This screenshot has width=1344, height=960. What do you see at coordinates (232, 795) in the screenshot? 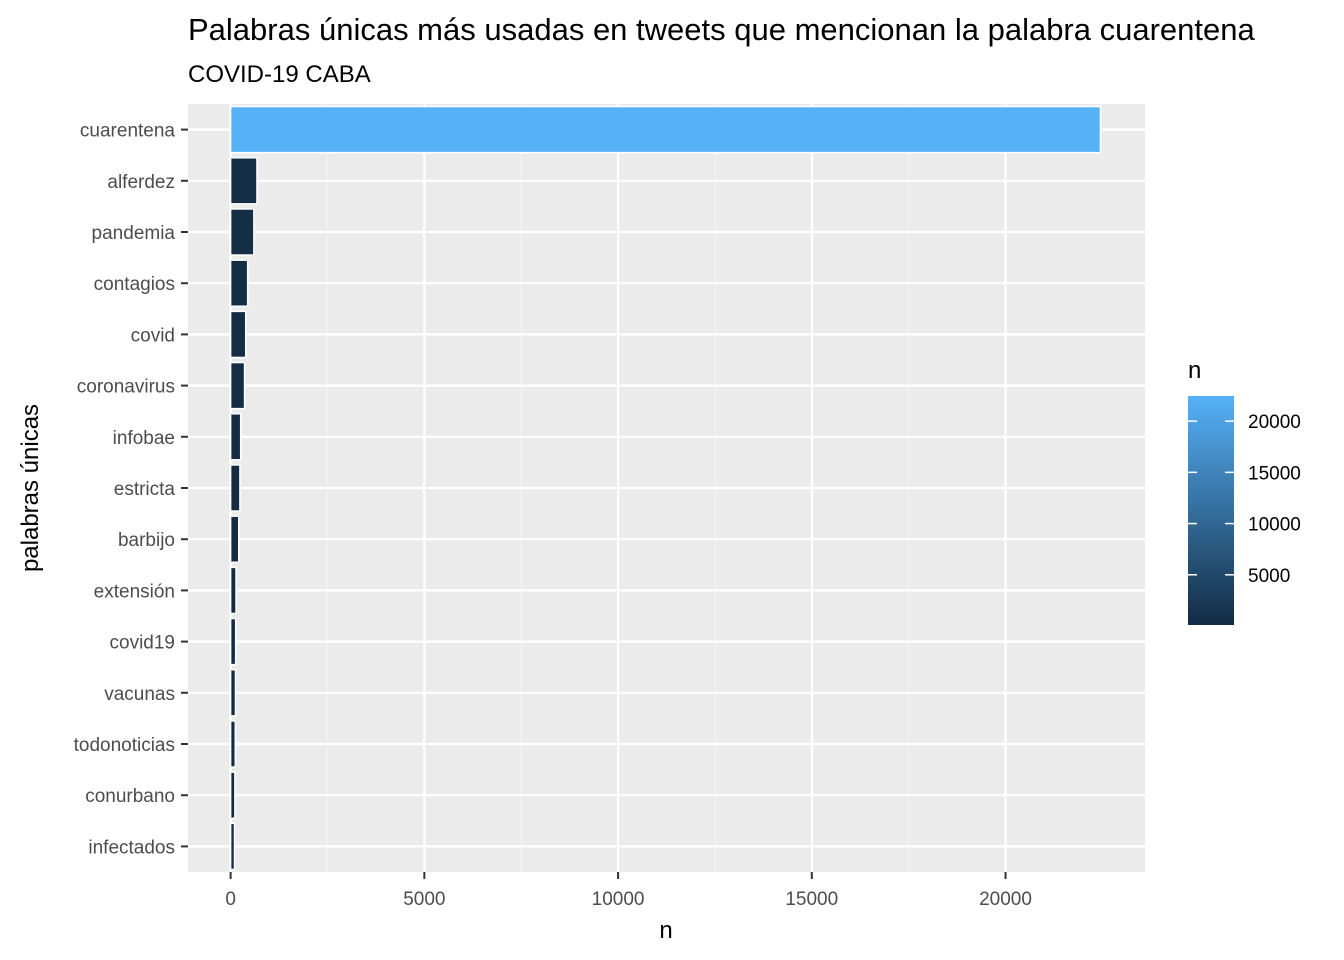
I see `bar-conurbano` at bounding box center [232, 795].